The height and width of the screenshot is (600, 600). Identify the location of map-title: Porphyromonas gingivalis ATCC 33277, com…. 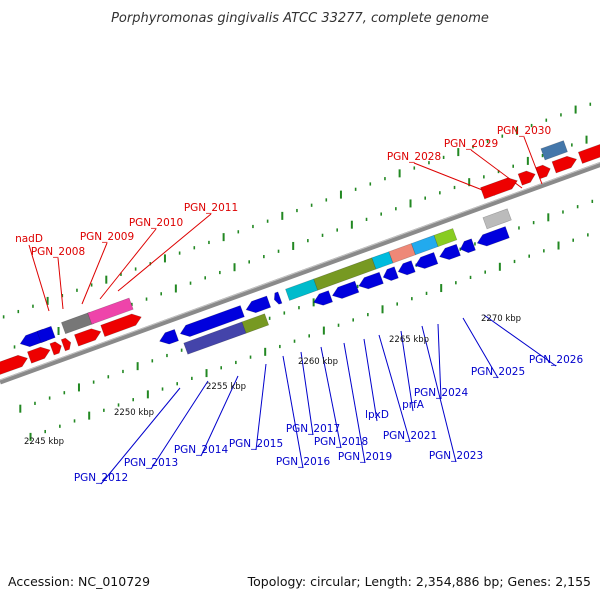
(300, 18).